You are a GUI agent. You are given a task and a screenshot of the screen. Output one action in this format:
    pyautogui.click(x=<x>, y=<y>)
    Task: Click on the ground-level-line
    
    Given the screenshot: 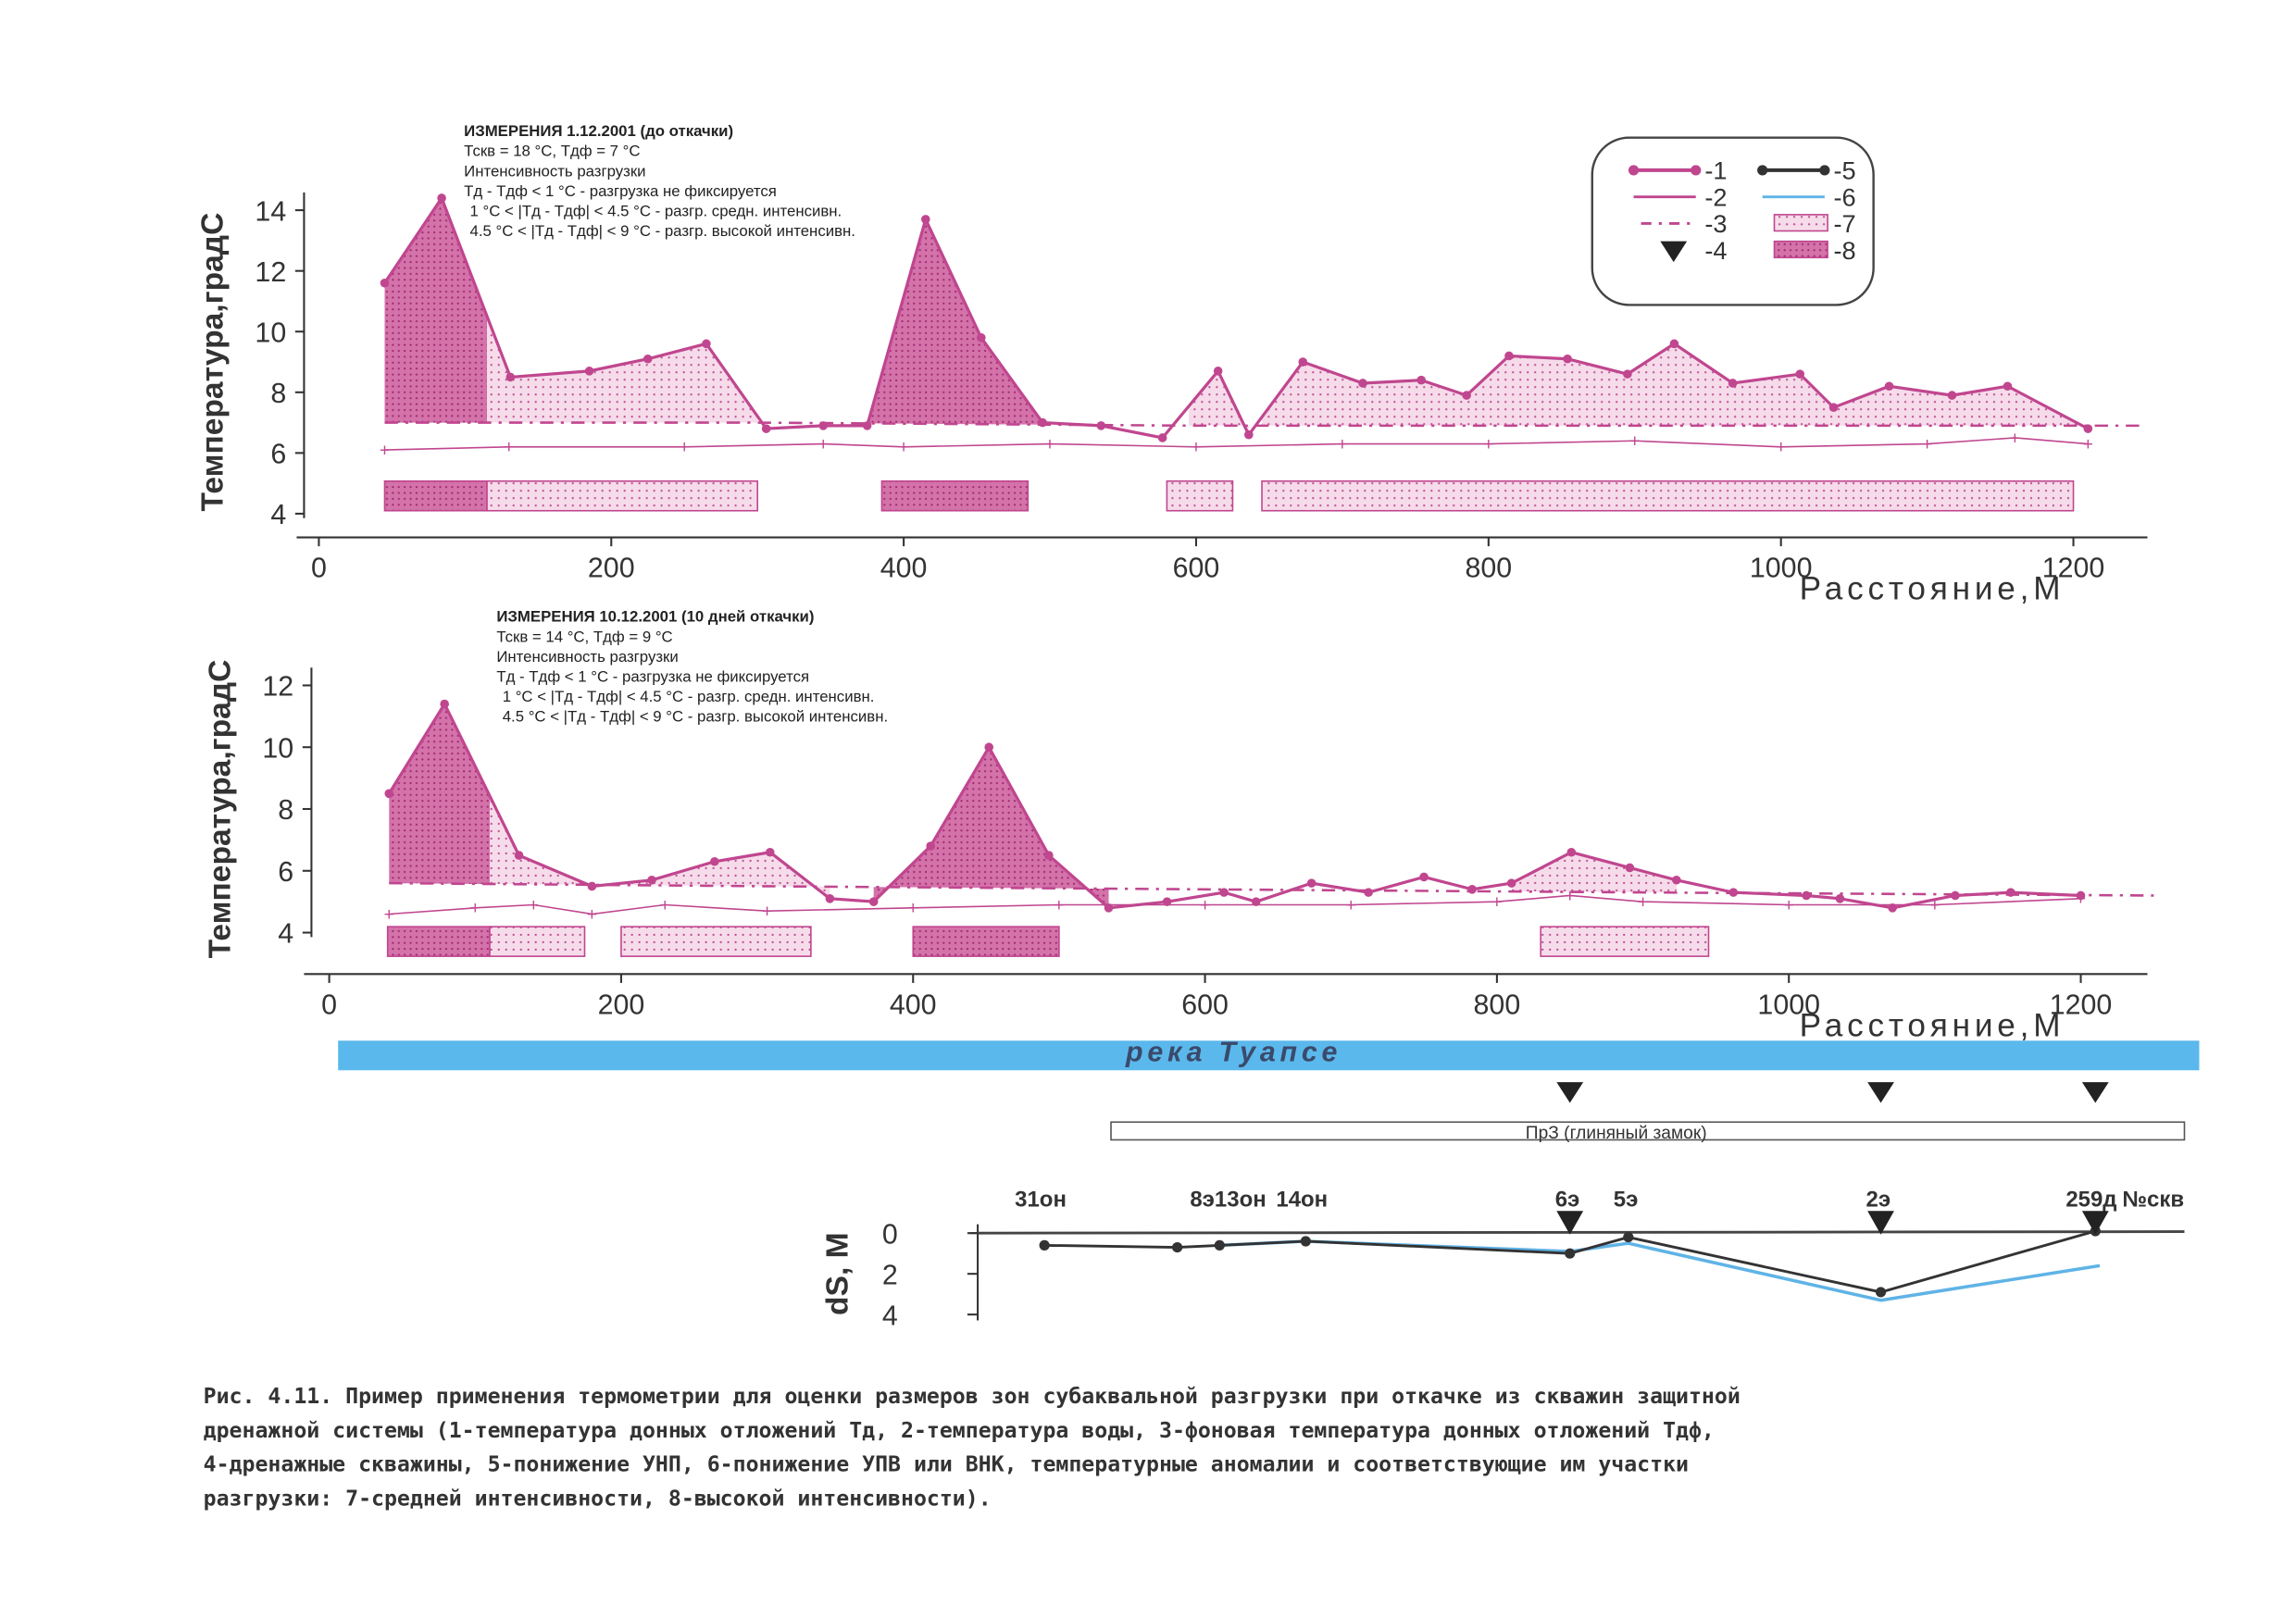 What is the action you would take?
    pyautogui.click(x=1581, y=1232)
    